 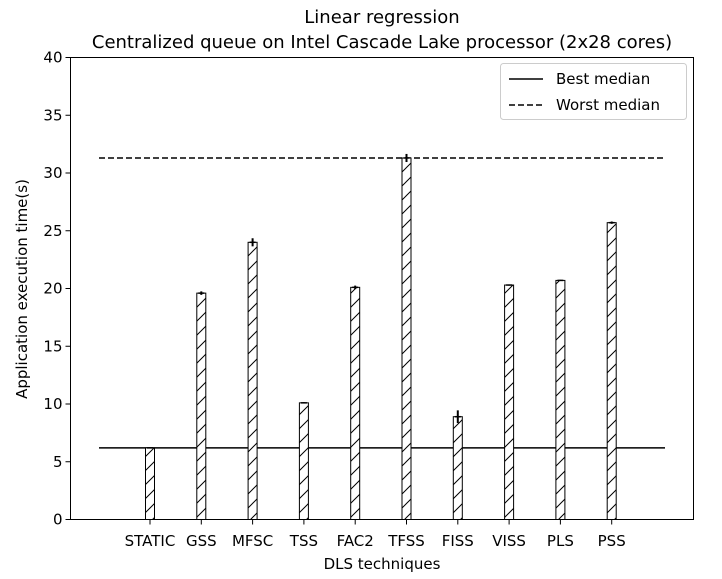 I want to click on bar-static, so click(x=150, y=484).